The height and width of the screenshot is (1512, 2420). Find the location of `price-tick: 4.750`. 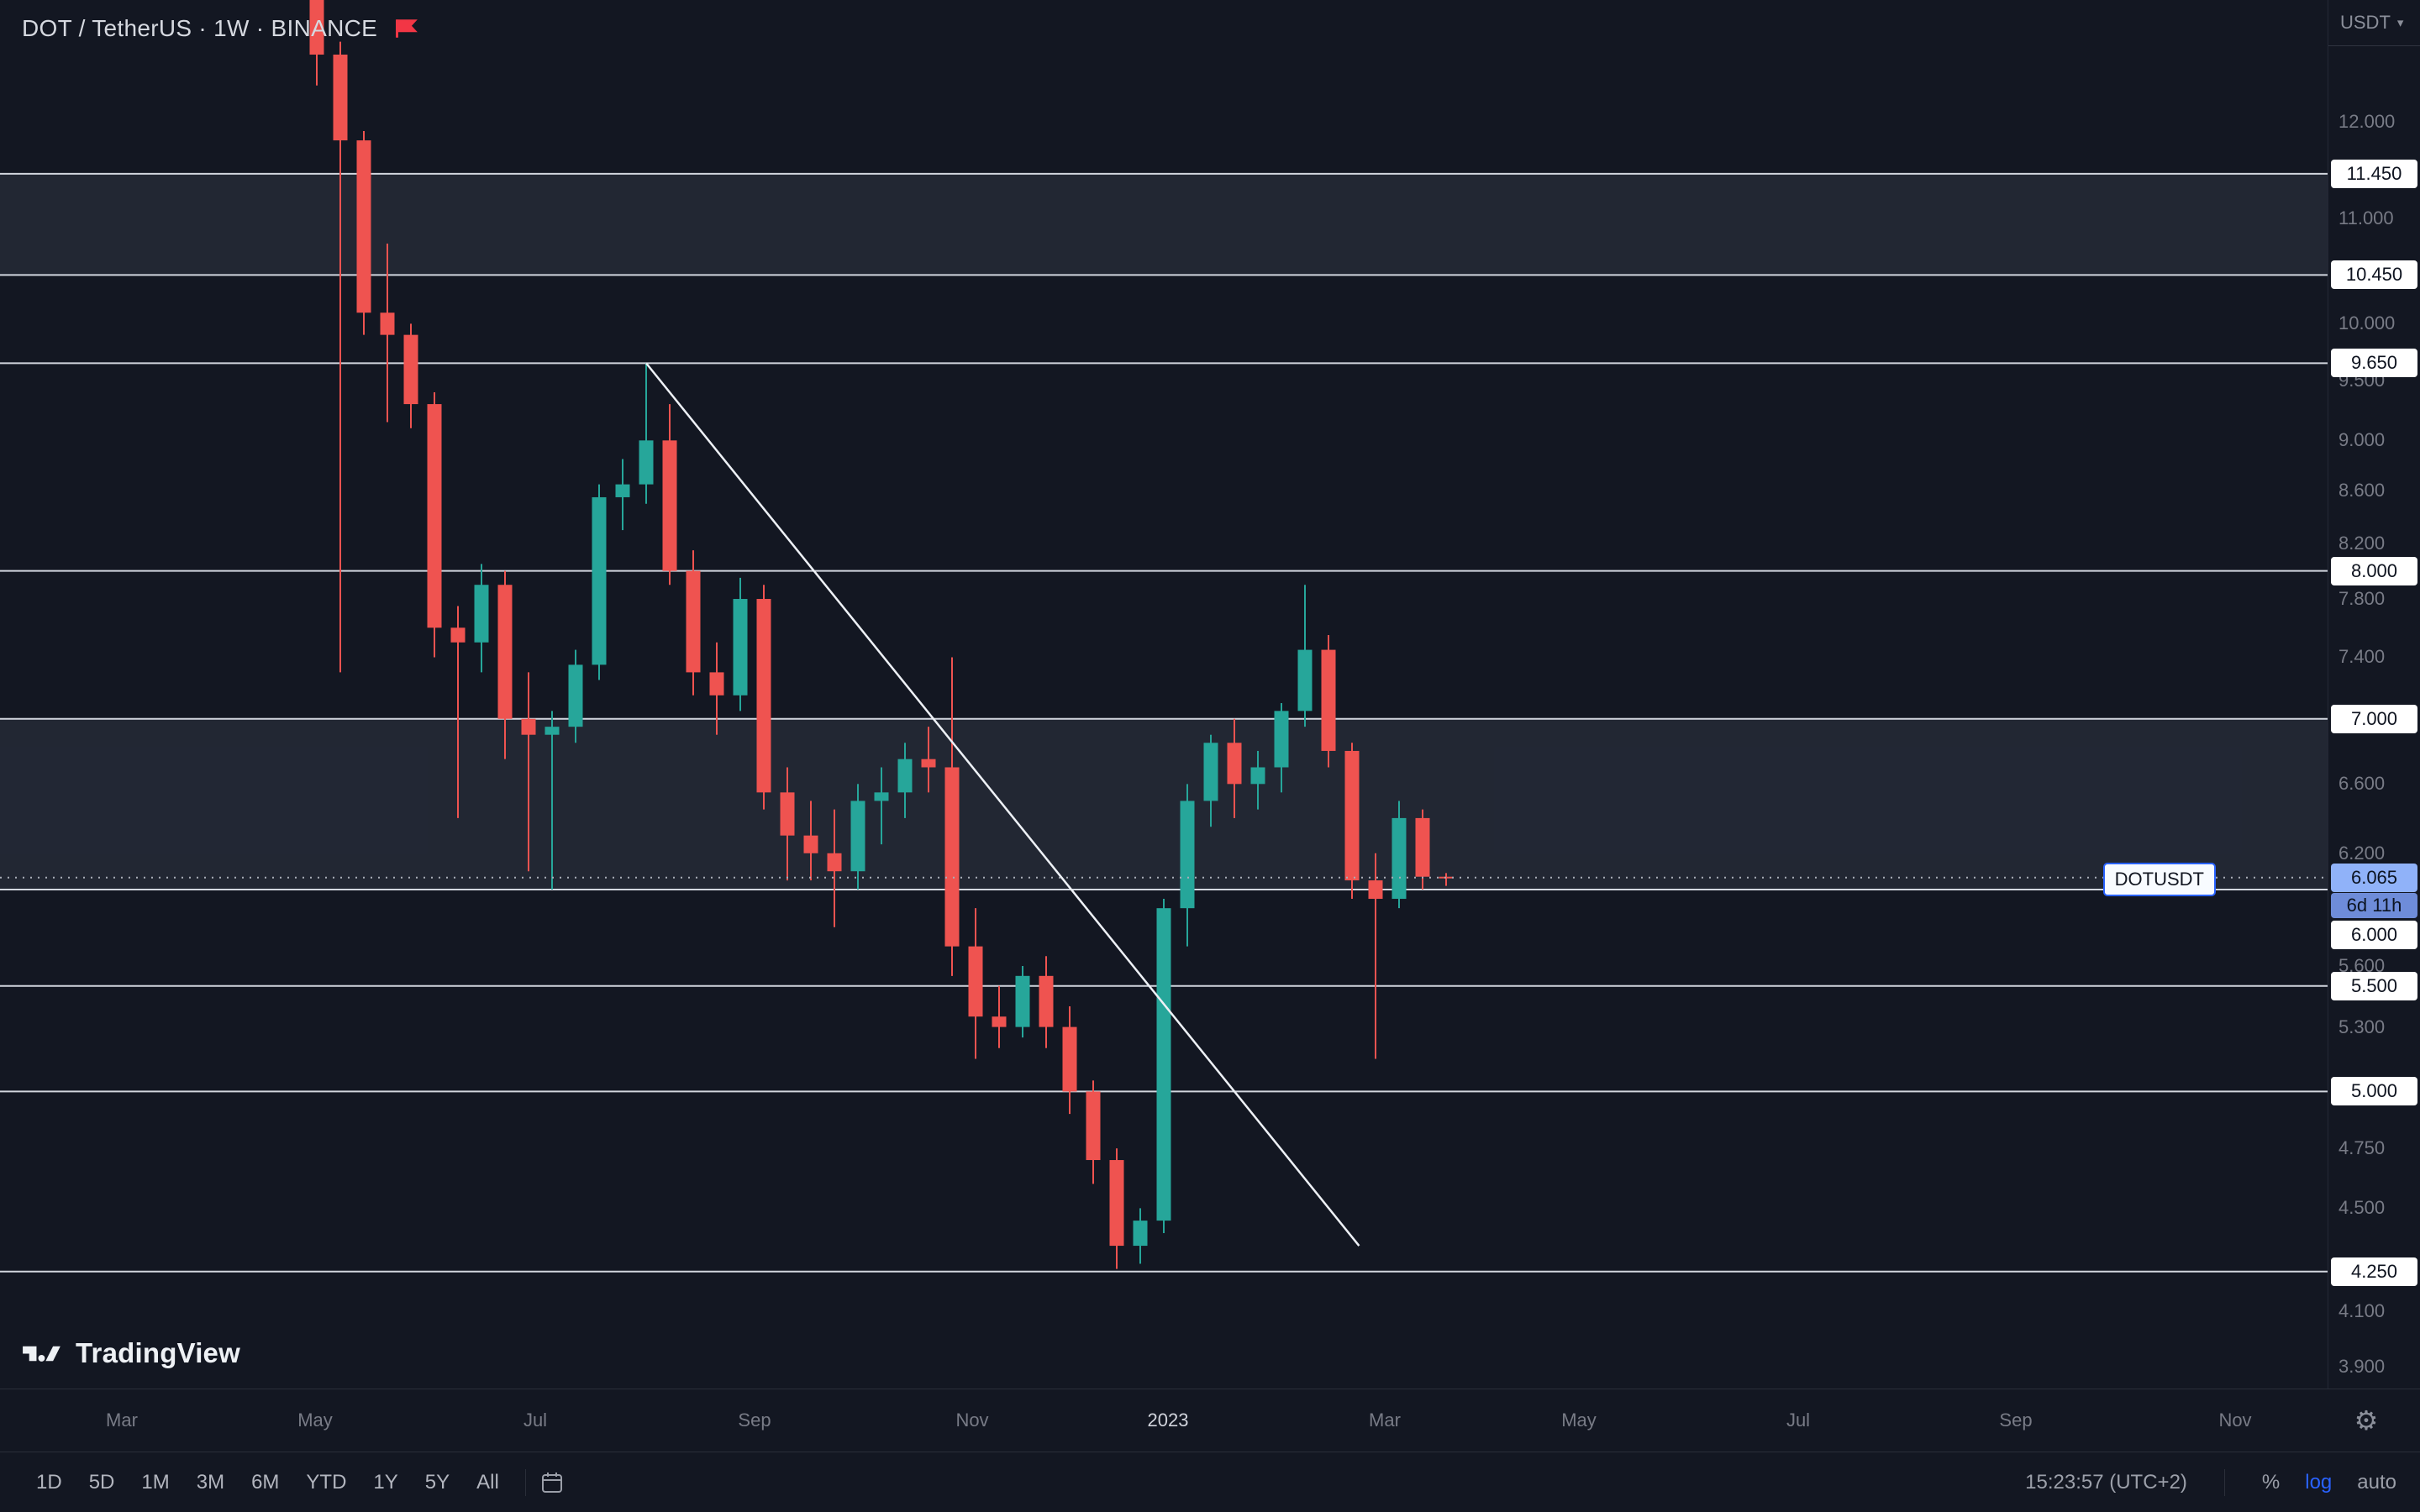

price-tick: 4.750 is located at coordinates (2362, 1148).